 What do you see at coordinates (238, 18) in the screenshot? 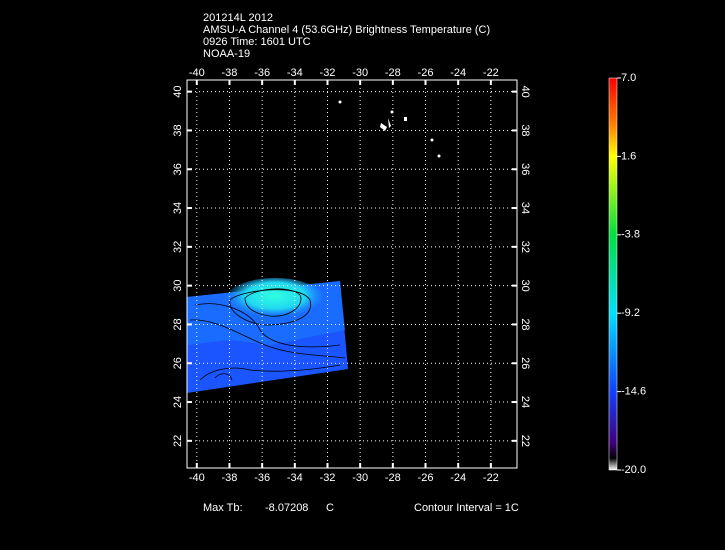
I see `header-line: 201214L 2012` at bounding box center [238, 18].